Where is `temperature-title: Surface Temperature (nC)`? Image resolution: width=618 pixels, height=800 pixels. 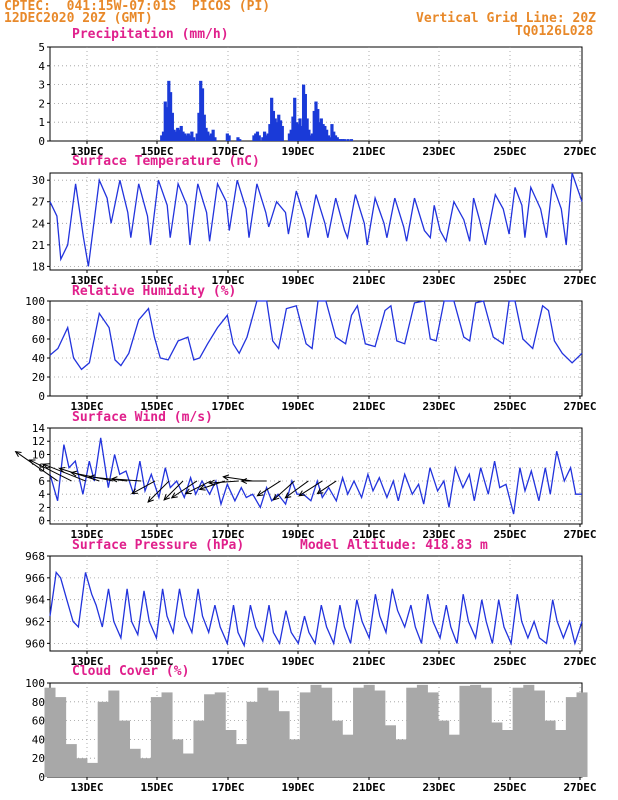
temperature-title: Surface Temperature (nC) is located at coordinates (166, 161).